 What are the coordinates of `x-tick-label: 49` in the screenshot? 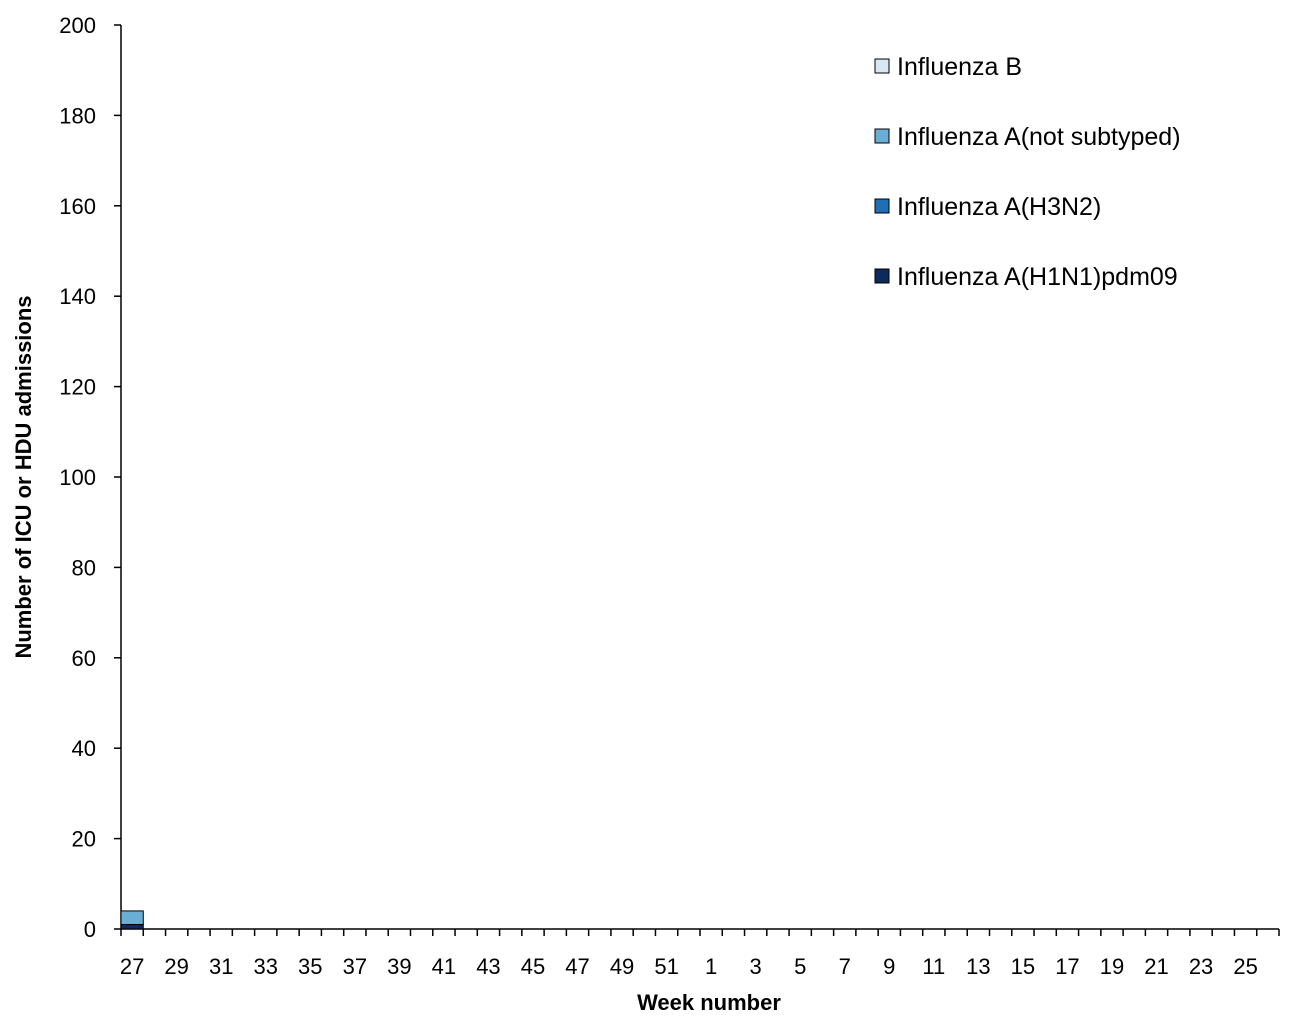 It's located at (622, 966).